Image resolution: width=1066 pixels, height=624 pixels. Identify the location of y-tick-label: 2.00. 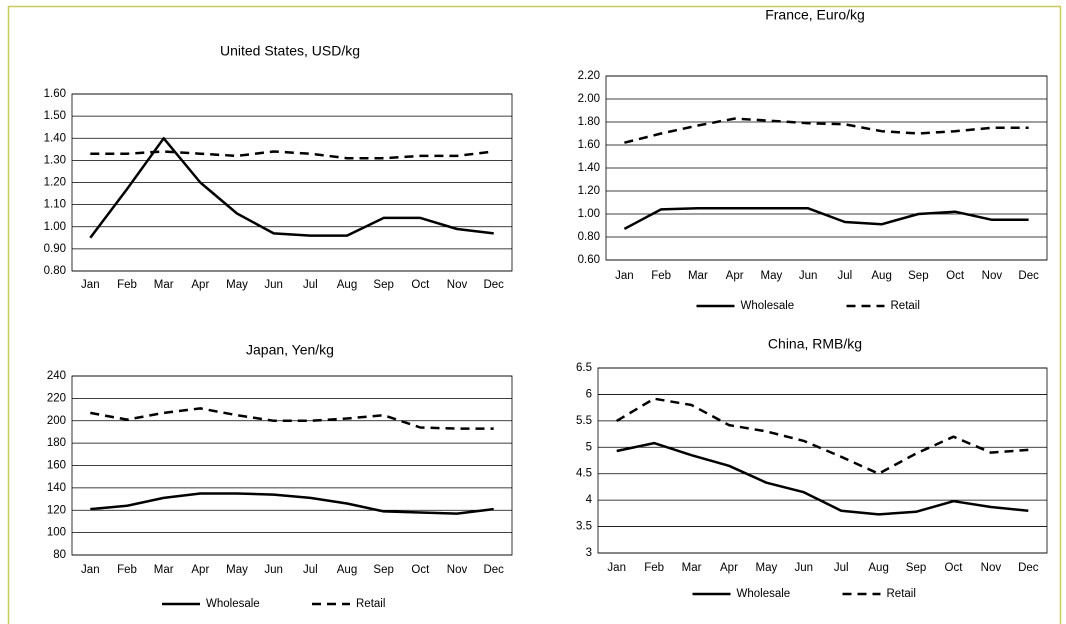
(589, 99).